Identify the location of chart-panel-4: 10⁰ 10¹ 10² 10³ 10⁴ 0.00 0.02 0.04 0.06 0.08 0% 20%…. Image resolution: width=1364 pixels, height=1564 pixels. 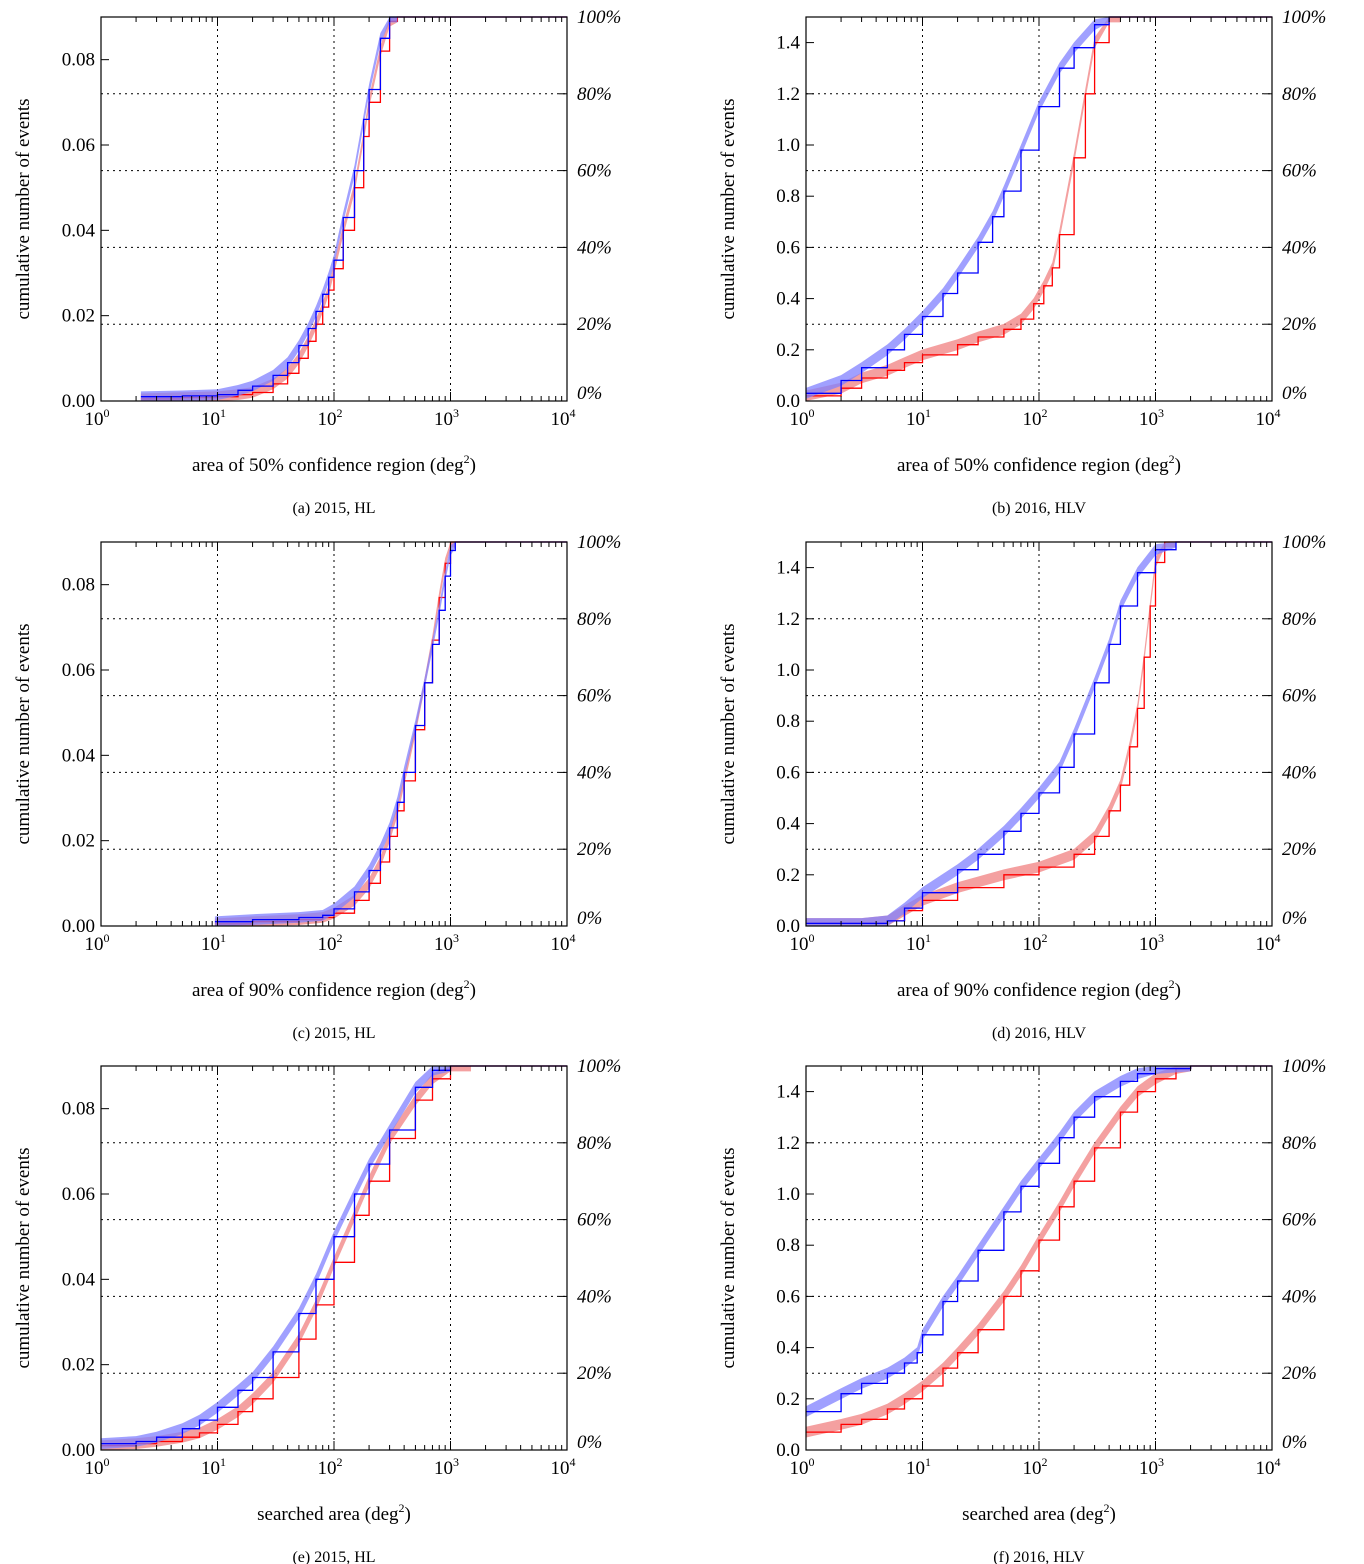
(317, 1310).